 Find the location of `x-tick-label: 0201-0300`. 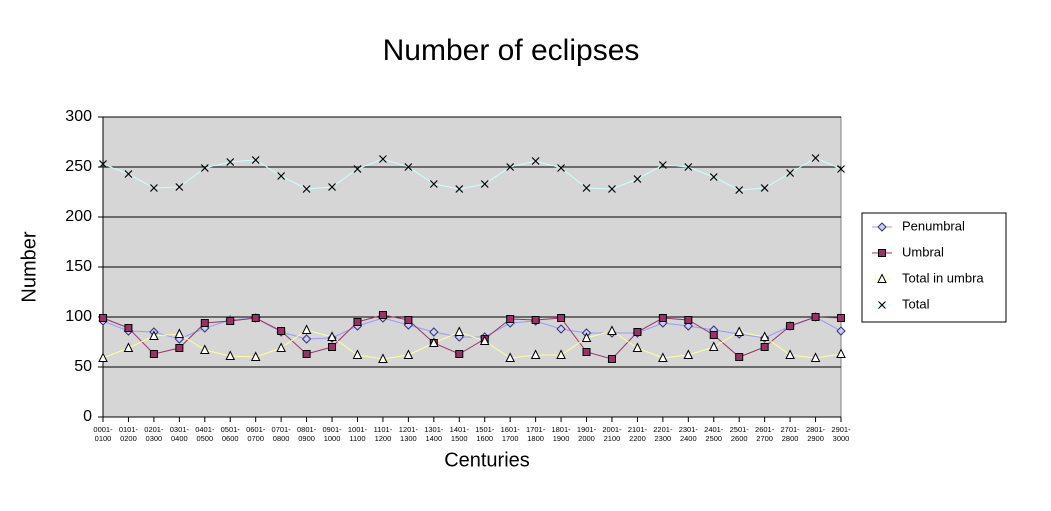

x-tick-label: 0201-0300 is located at coordinates (154, 434).